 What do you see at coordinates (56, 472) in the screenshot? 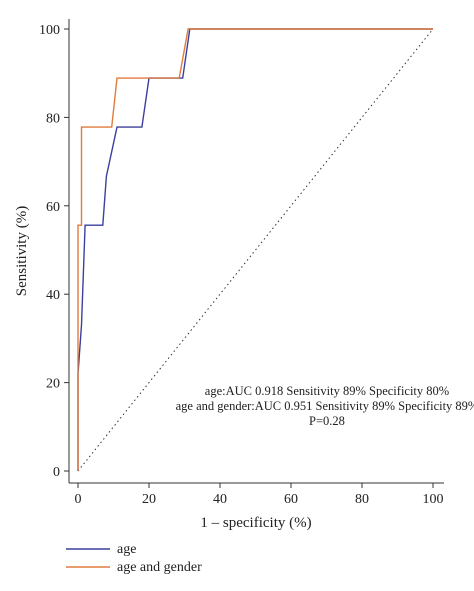
I see `y-tick-label: 0` at bounding box center [56, 472].